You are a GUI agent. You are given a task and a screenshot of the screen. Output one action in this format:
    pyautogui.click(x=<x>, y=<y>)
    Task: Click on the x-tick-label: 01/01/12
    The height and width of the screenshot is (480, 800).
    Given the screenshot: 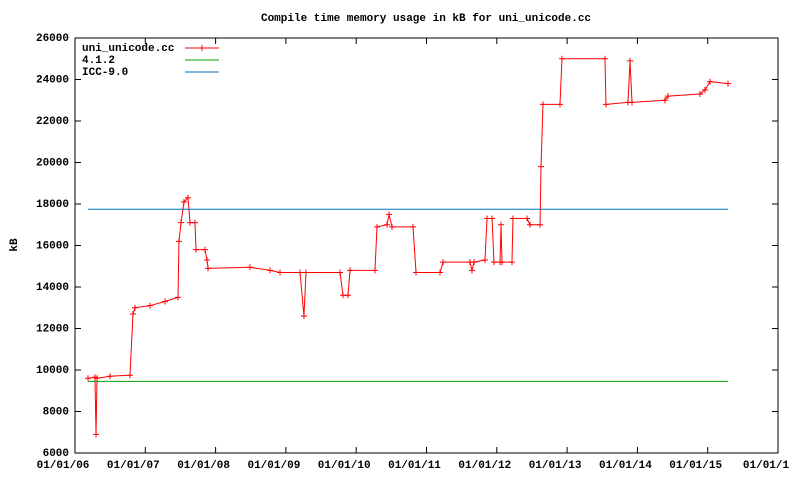 What is the action you would take?
    pyautogui.click(x=484, y=466)
    